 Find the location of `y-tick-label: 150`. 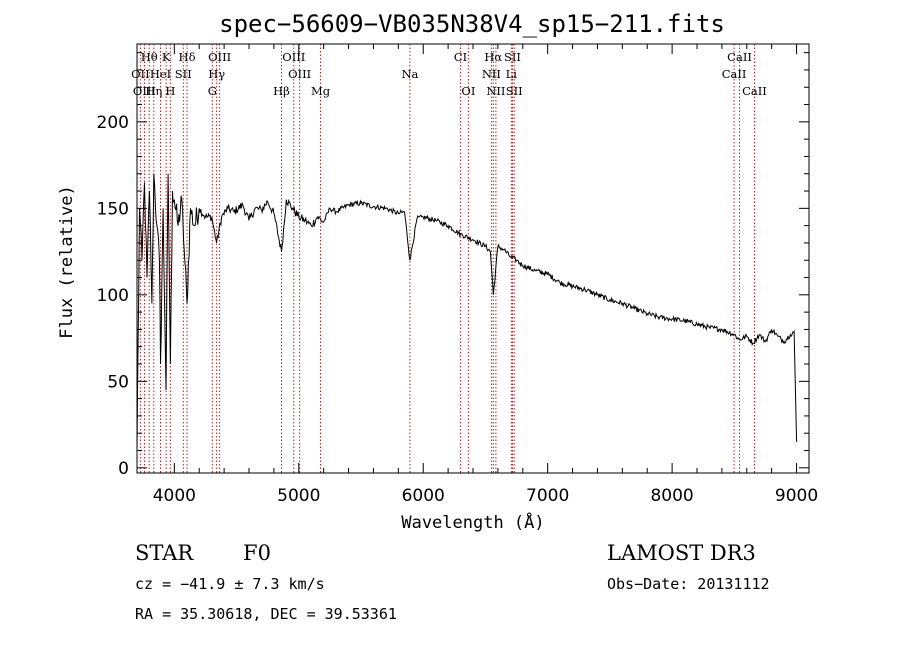

y-tick-label: 150 is located at coordinates (113, 209).